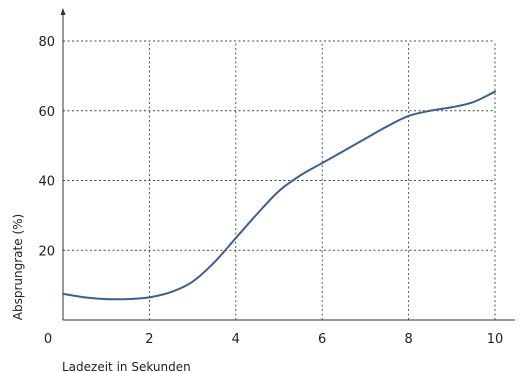  Describe the element at coordinates (46, 182) in the screenshot. I see `y-tick-label-40: 40` at that location.